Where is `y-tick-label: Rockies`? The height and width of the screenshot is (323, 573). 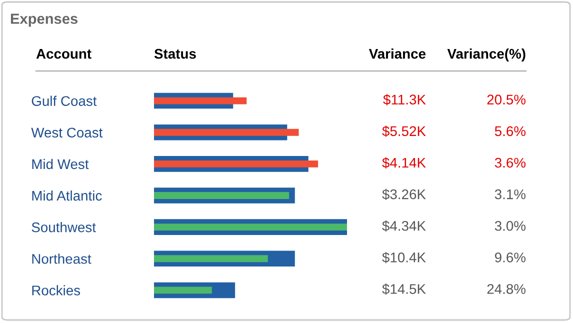
y-tick-label: Rockies is located at coordinates (56, 290).